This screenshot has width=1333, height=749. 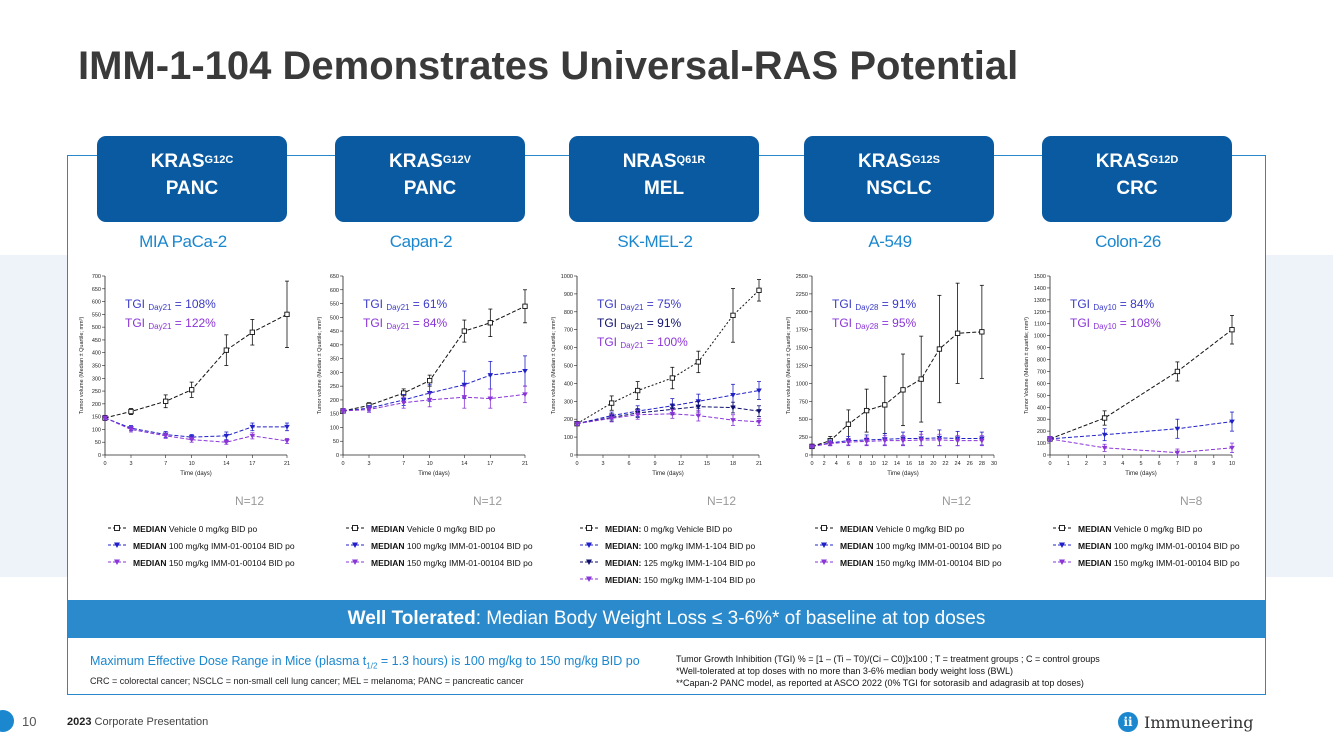 What do you see at coordinates (433, 474) in the screenshot?
I see `x-axis-label: Time (days)` at bounding box center [433, 474].